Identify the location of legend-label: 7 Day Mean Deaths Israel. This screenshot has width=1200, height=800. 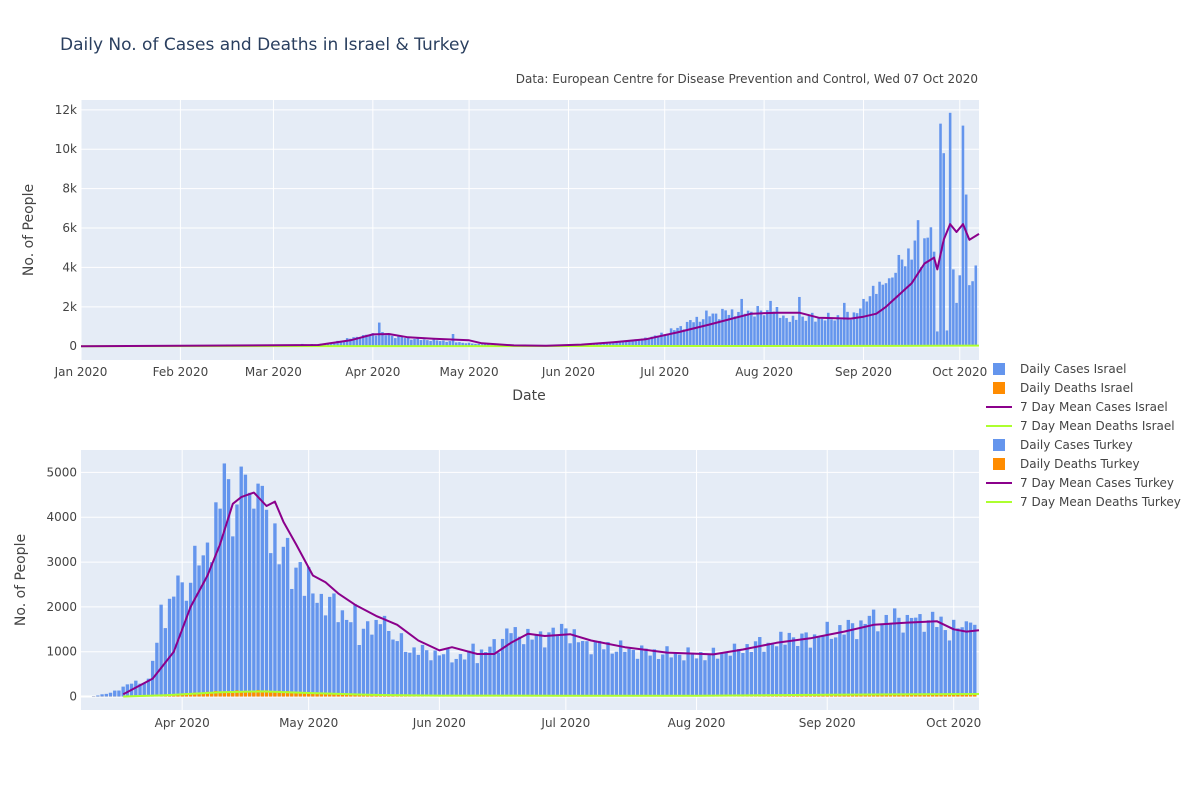
(1097, 426).